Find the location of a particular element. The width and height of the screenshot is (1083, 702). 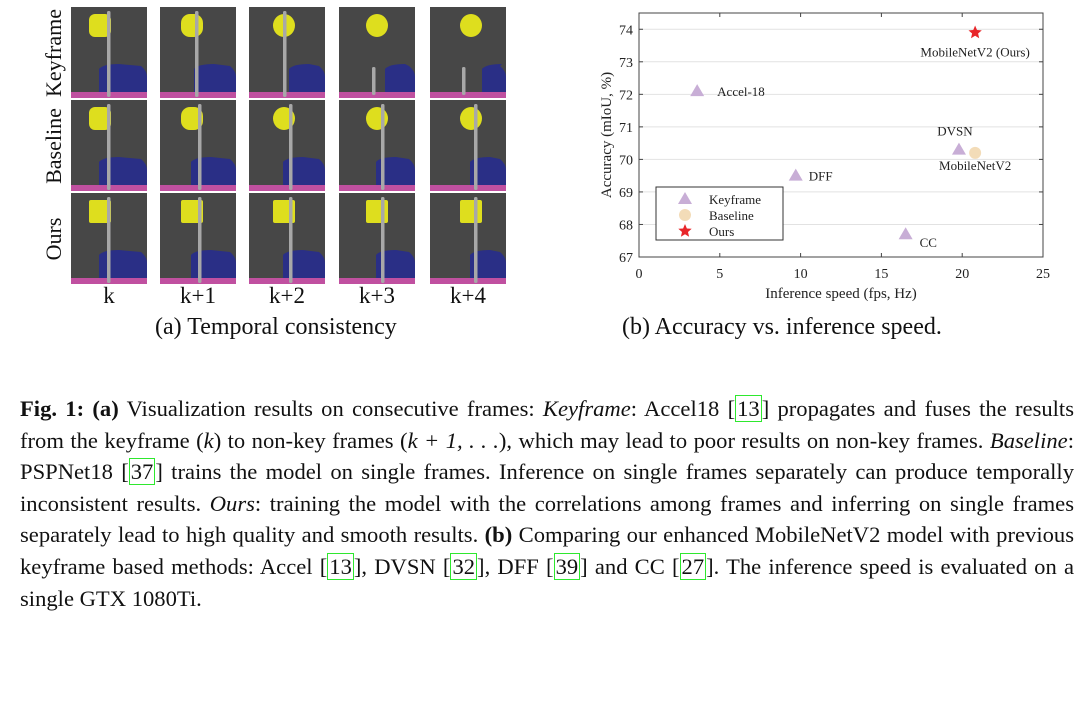

y-tick-label: 68 is located at coordinates (626, 225).